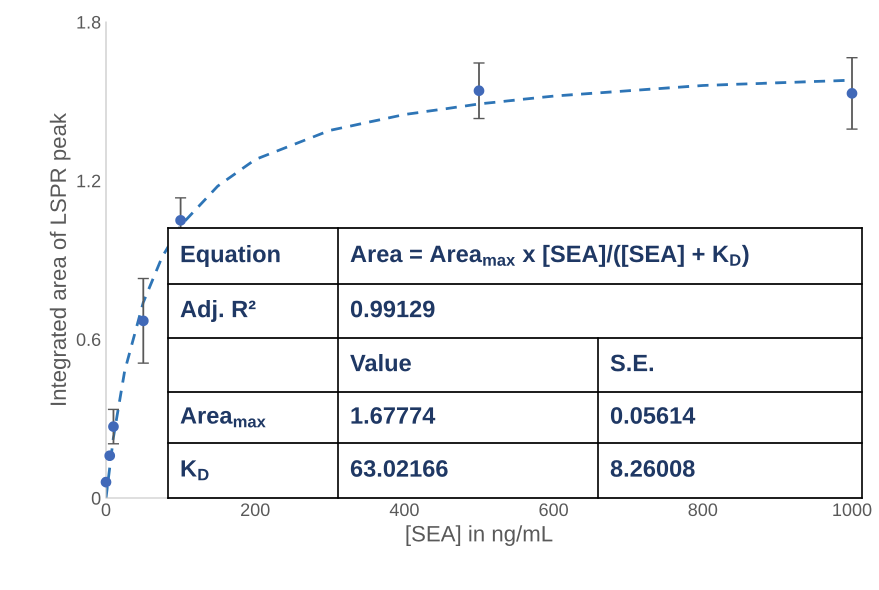 This screenshot has height=590, width=879. What do you see at coordinates (195, 470) in the screenshot?
I see `annotation: K$_{D}$` at bounding box center [195, 470].